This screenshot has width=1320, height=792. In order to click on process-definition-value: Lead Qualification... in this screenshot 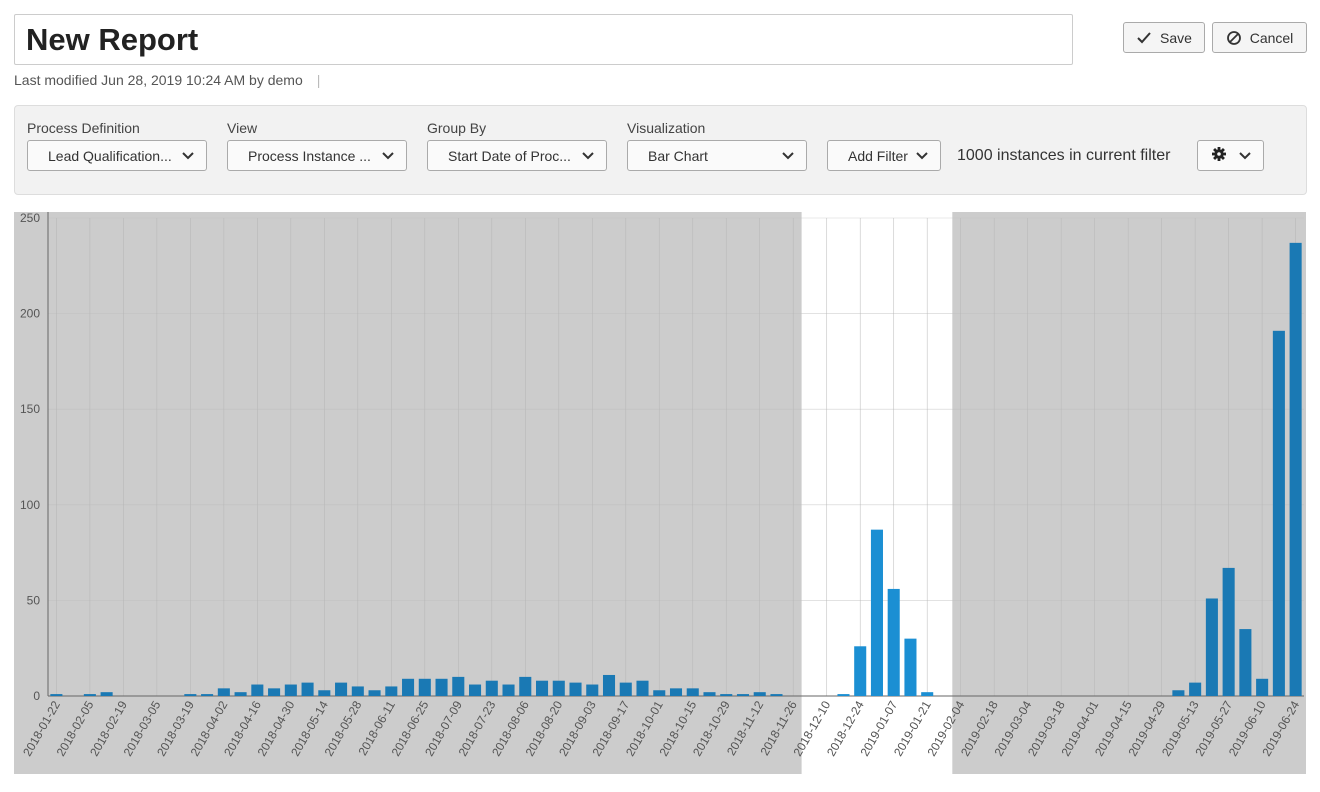, I will do `click(110, 155)`.